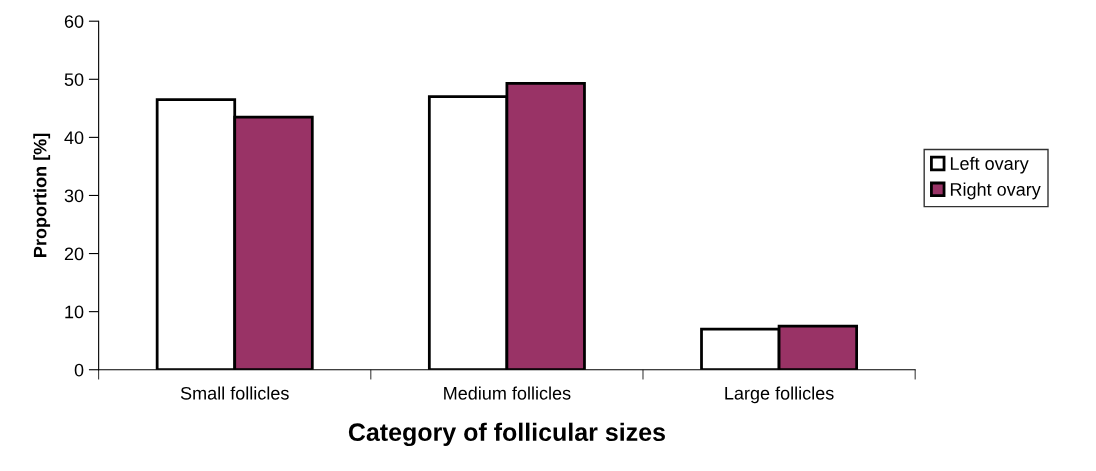  Describe the element at coordinates (995, 191) in the screenshot. I see `legend-label: Right ovary` at that location.